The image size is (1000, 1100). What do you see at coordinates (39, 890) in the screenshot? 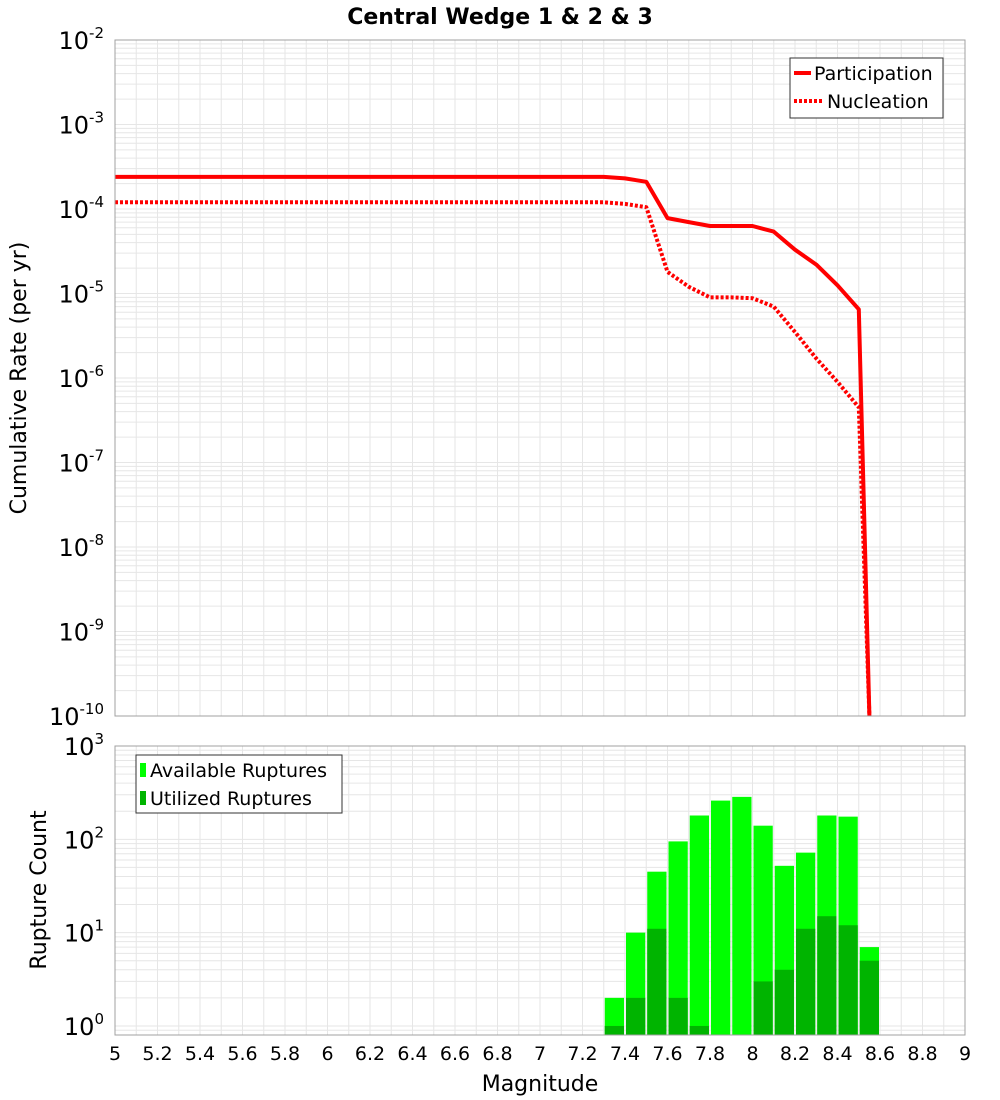
I see `count-y-axis-label: Rupture Count` at bounding box center [39, 890].